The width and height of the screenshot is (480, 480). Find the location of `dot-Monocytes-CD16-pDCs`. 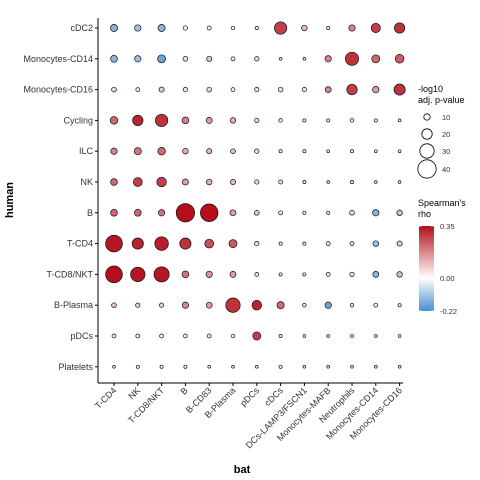

dot-Monocytes-CD16-pDCs is located at coordinates (257, 89).